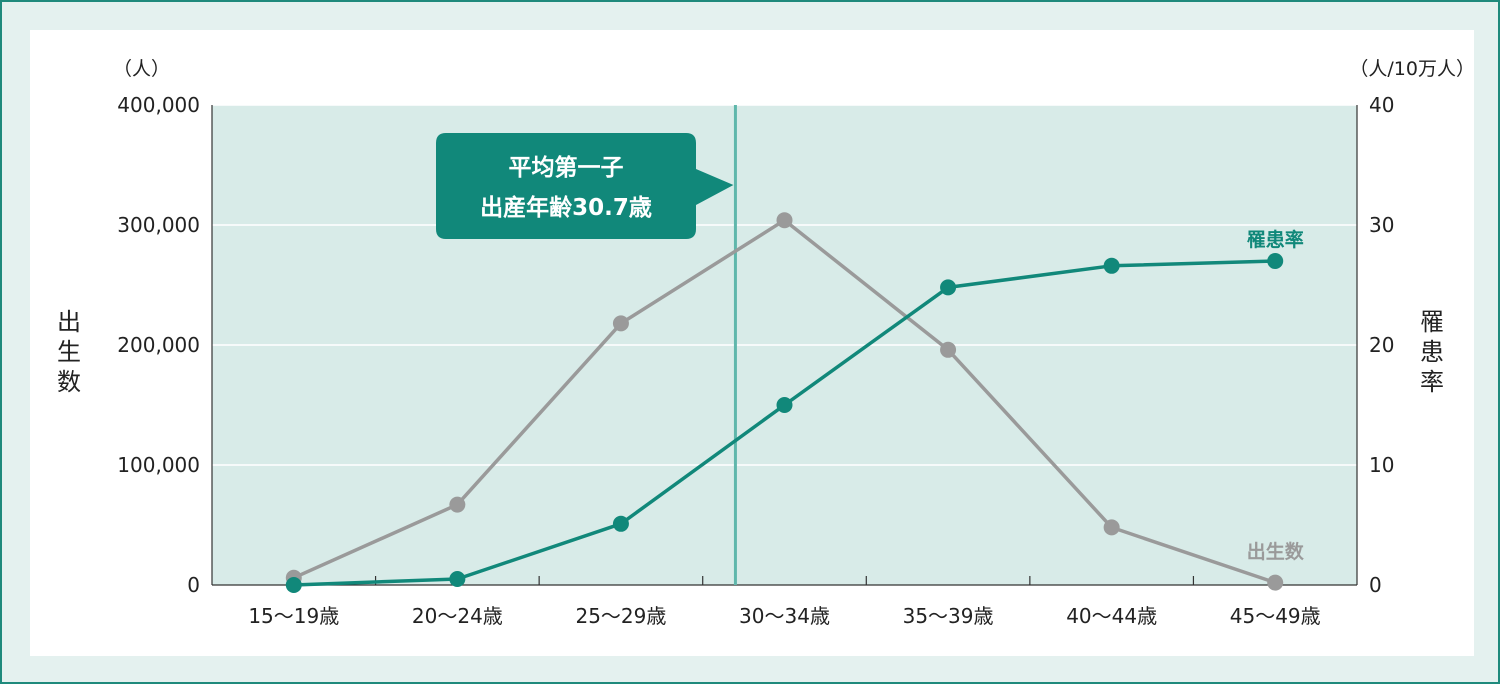 The width and height of the screenshot is (1500, 684). I want to click on right-axis-unit: （人/10万人）, so click(1412, 69).